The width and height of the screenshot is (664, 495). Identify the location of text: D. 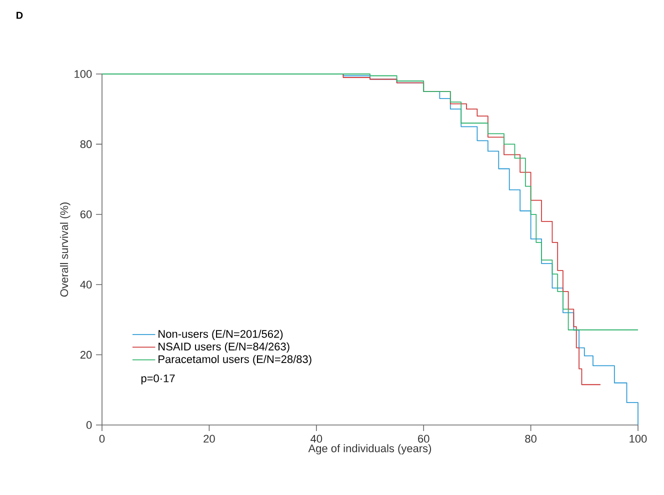
(19, 15).